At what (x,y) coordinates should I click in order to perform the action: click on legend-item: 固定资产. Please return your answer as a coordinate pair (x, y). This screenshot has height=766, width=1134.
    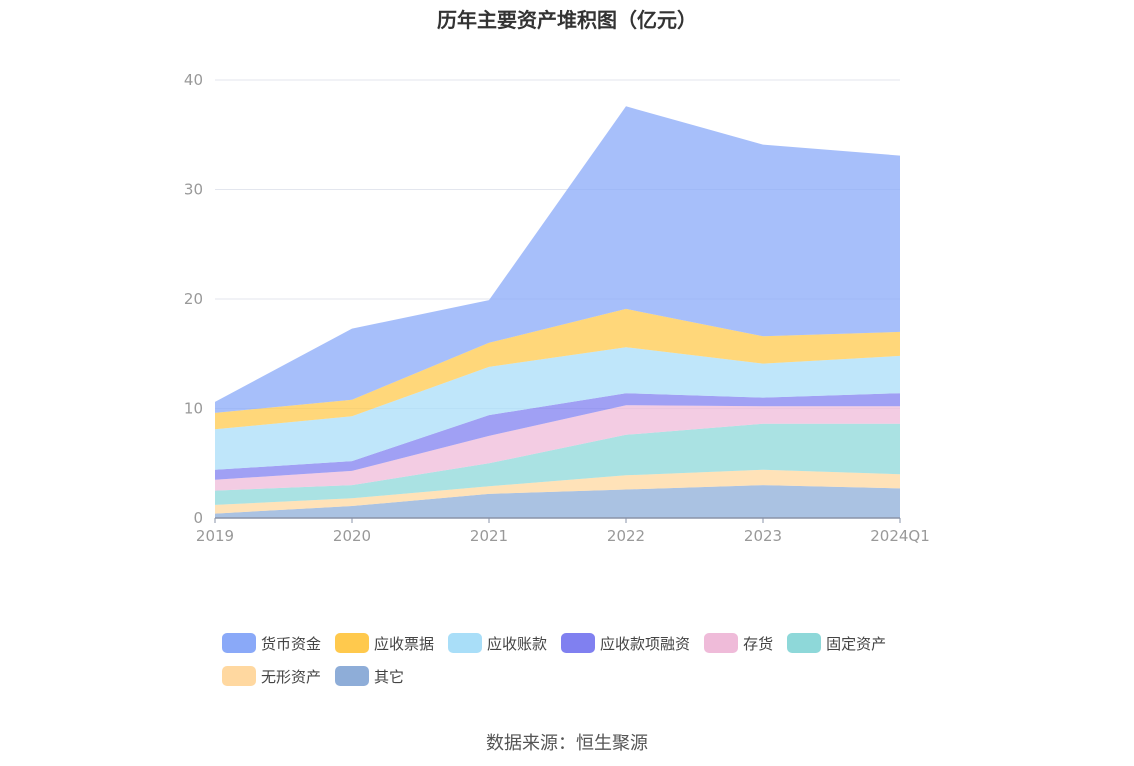
    Looking at the image, I should click on (836, 643).